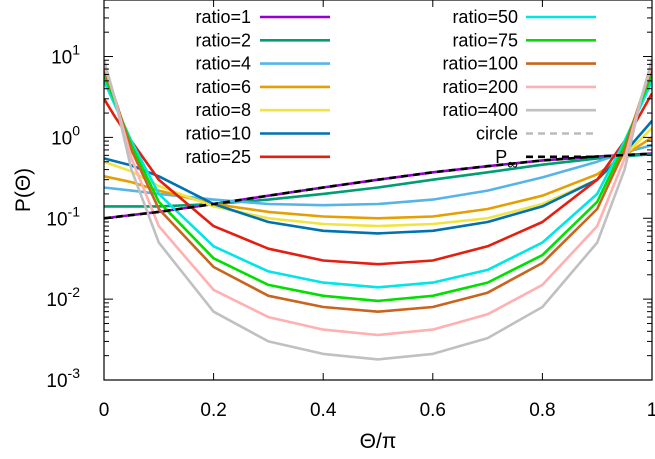 This screenshot has height=459, width=655. Describe the element at coordinates (223, 110) in the screenshot. I see `legend-label-4: ratio=8` at that location.